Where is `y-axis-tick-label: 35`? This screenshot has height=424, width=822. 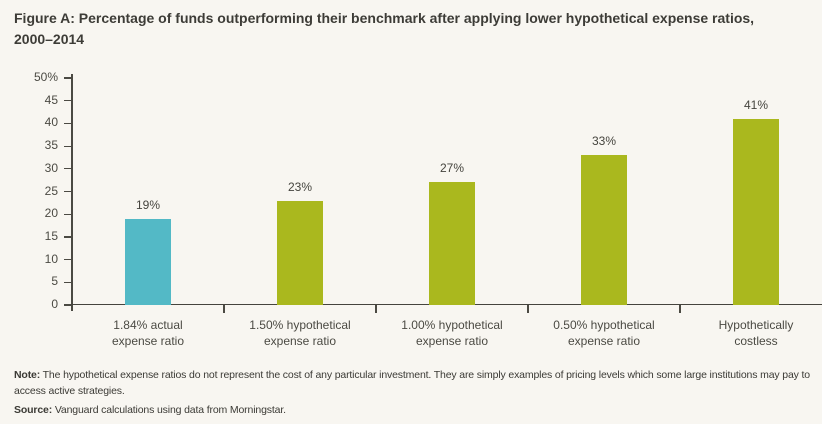 y-axis-tick-label: 35 is located at coordinates (51, 145).